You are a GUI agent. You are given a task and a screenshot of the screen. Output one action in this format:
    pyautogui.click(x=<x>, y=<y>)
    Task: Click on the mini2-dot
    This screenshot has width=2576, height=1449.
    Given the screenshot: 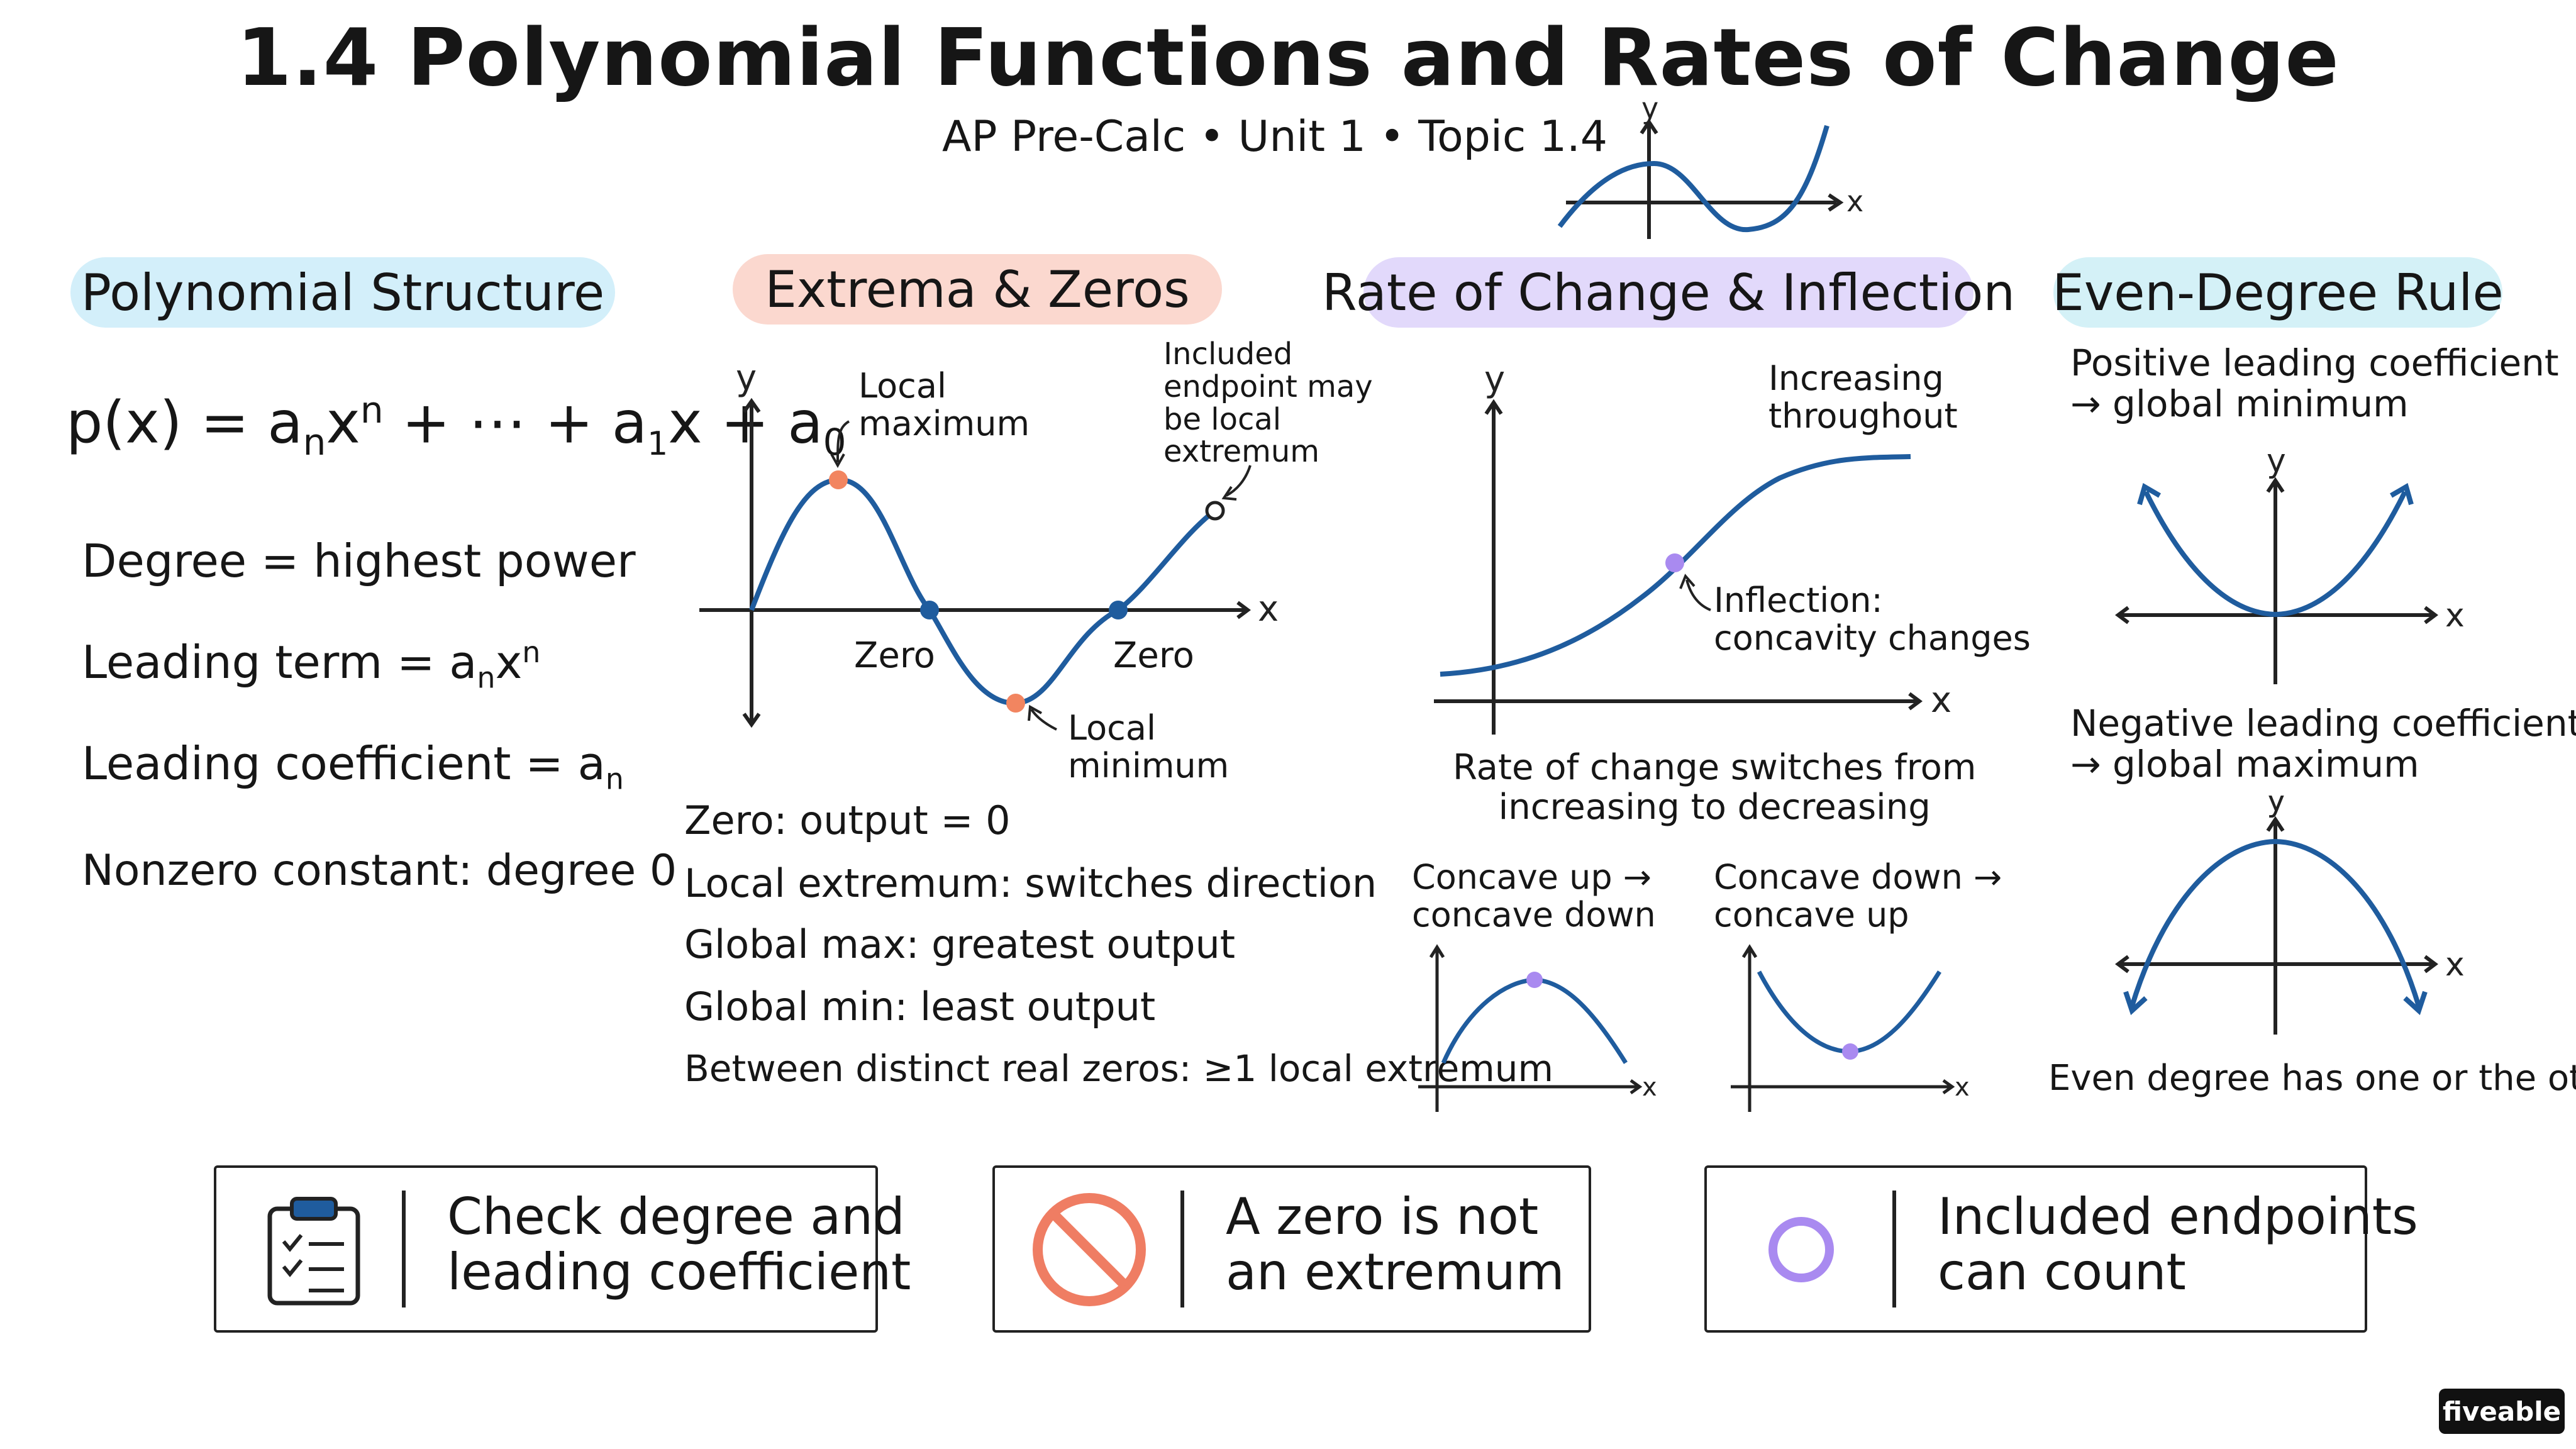 What is the action you would take?
    pyautogui.click(x=1850, y=1051)
    